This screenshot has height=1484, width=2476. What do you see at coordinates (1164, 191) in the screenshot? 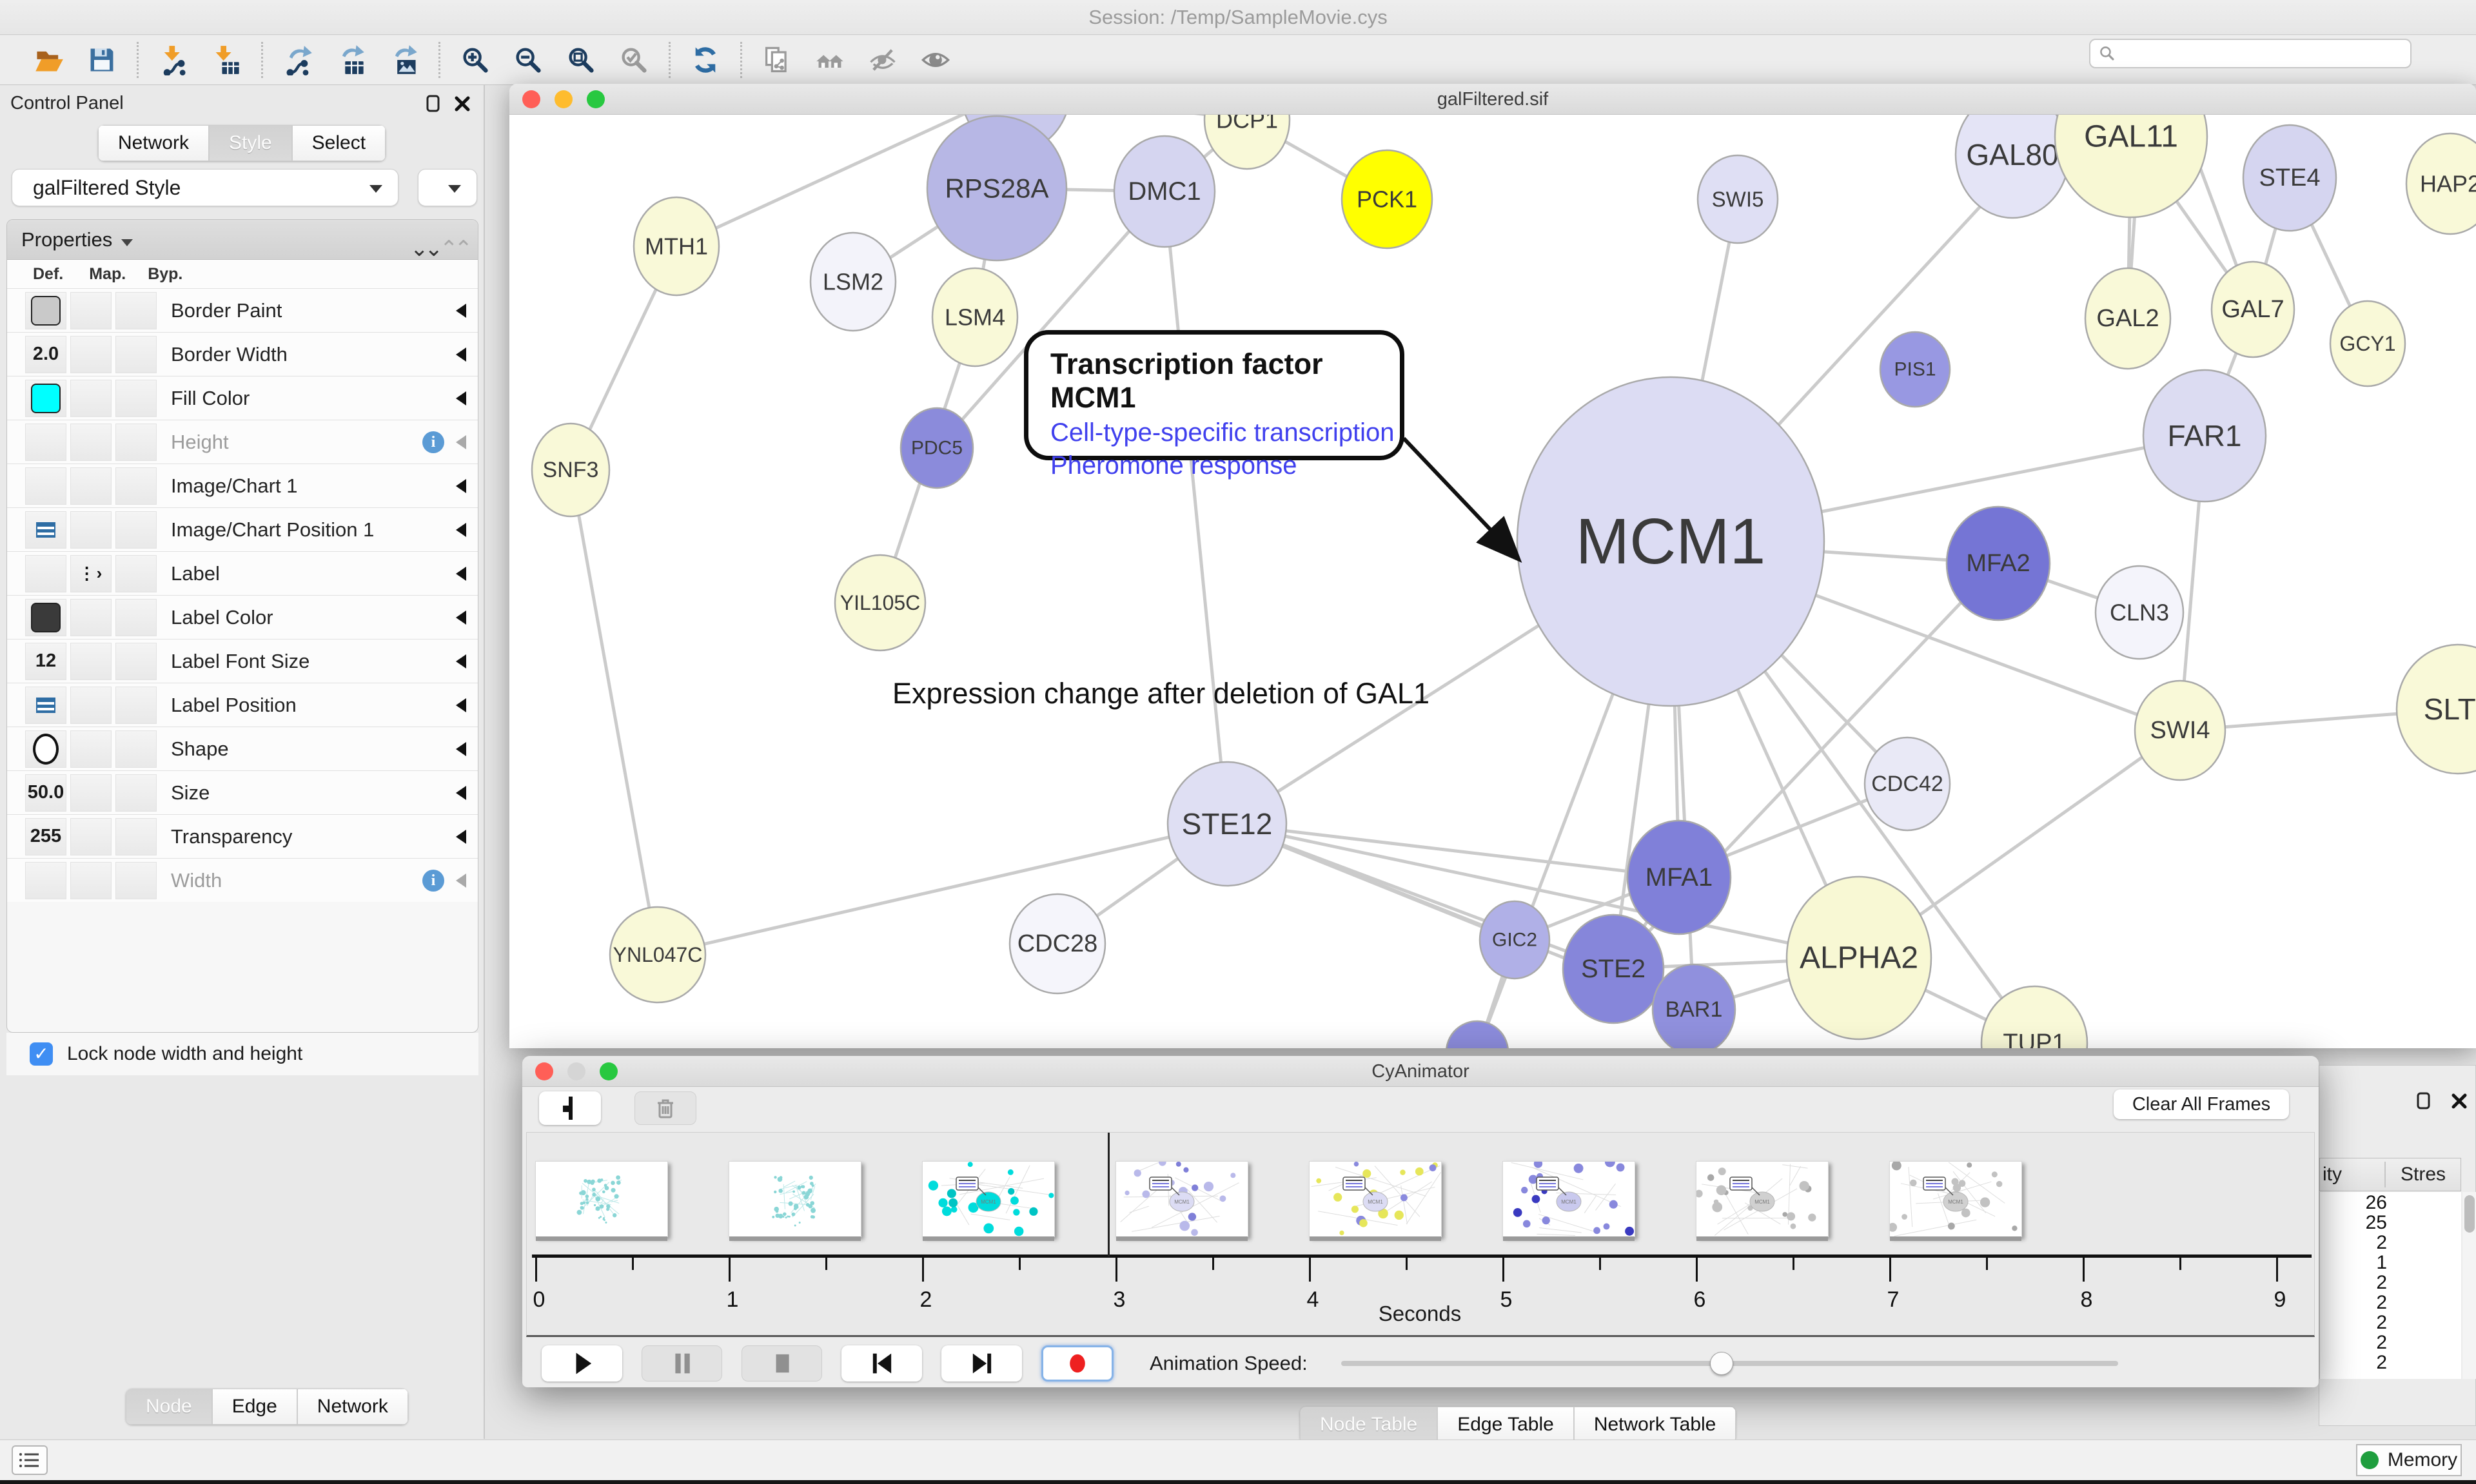
I see `network-node-dmc1: DMC1` at bounding box center [1164, 191].